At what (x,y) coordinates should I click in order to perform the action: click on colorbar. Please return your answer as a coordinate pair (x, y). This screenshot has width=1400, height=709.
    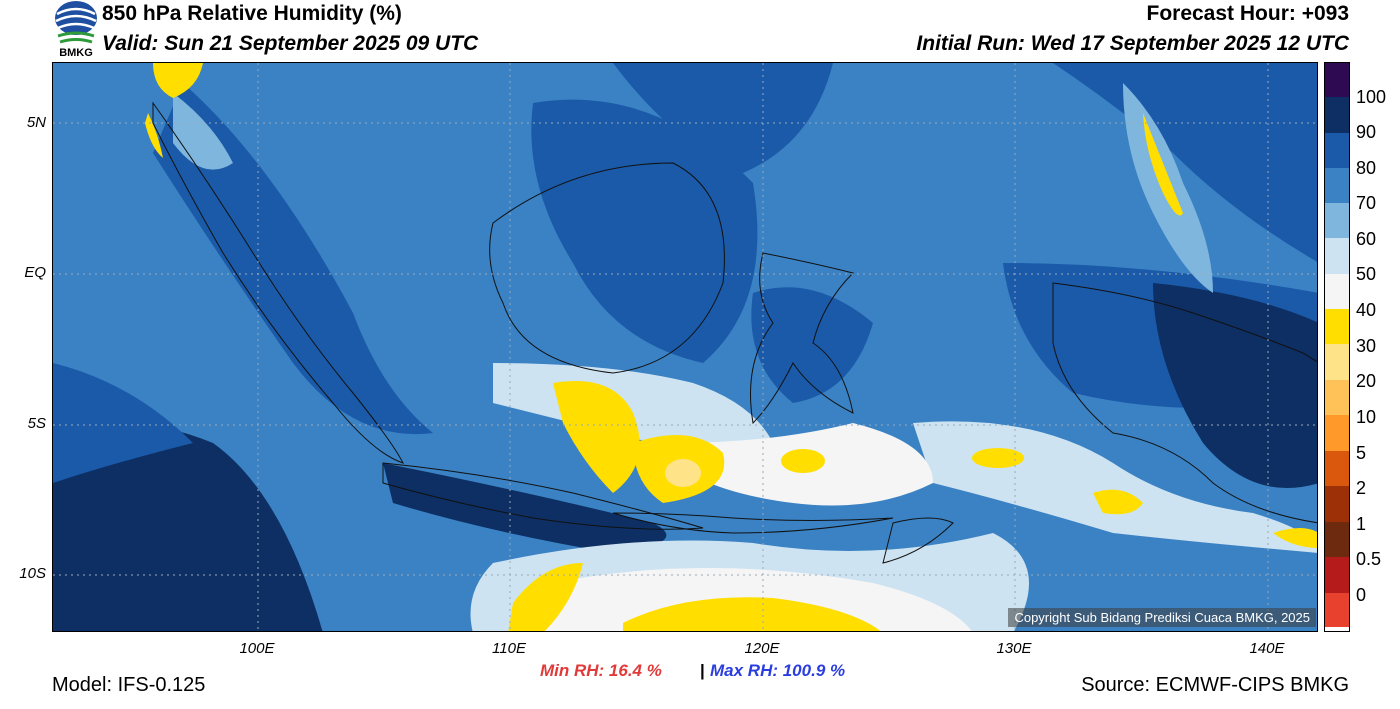
    Looking at the image, I should click on (1337, 347).